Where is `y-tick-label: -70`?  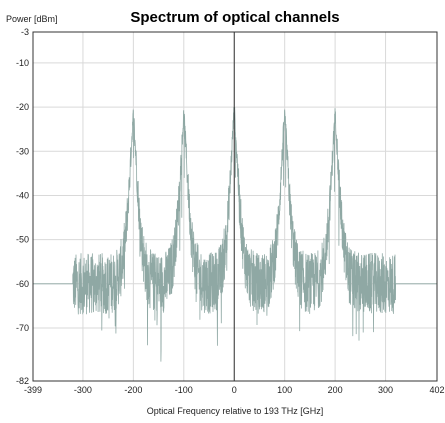 y-tick-label: -70 is located at coordinates (22, 328).